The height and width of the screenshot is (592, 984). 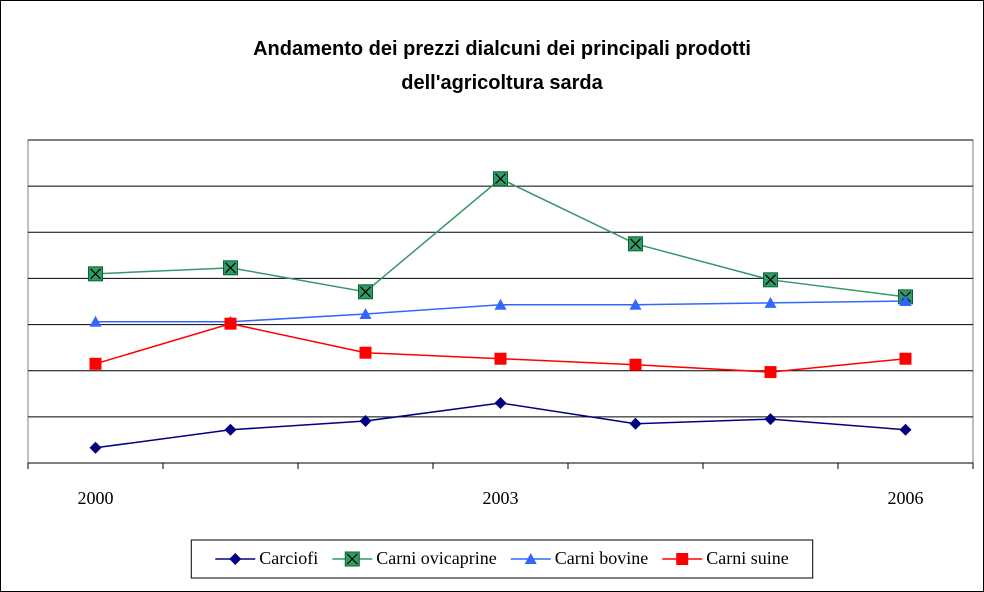 I want to click on legend-label: Carciofi, so click(x=288, y=558).